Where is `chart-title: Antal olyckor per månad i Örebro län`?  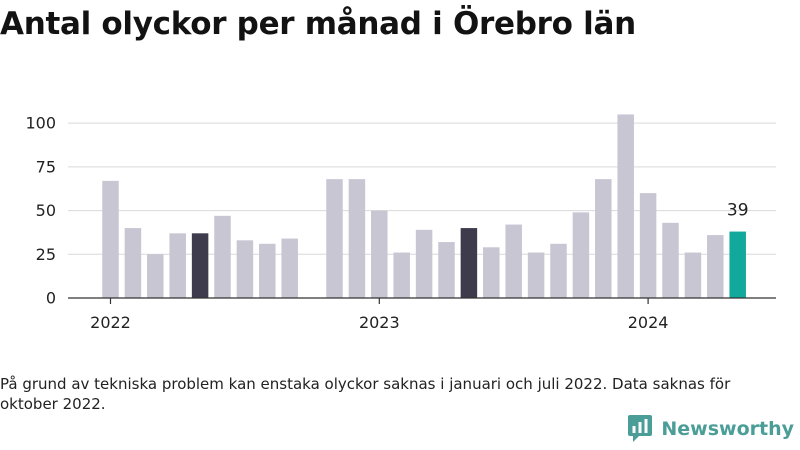 chart-title: Antal olyckor per månad i Örebro län is located at coordinates (318, 24).